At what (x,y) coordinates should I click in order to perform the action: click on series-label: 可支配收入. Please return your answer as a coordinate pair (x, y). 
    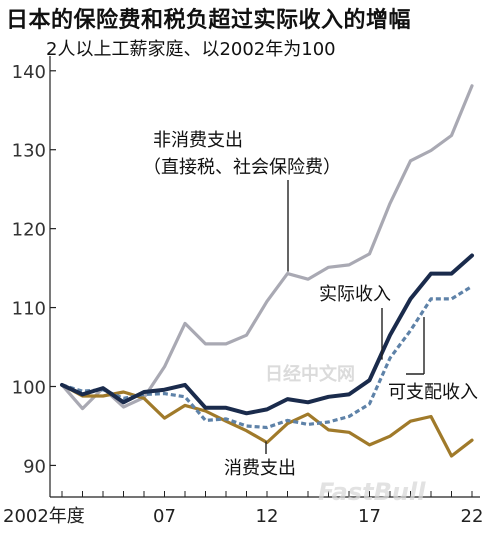
    Looking at the image, I should click on (433, 392).